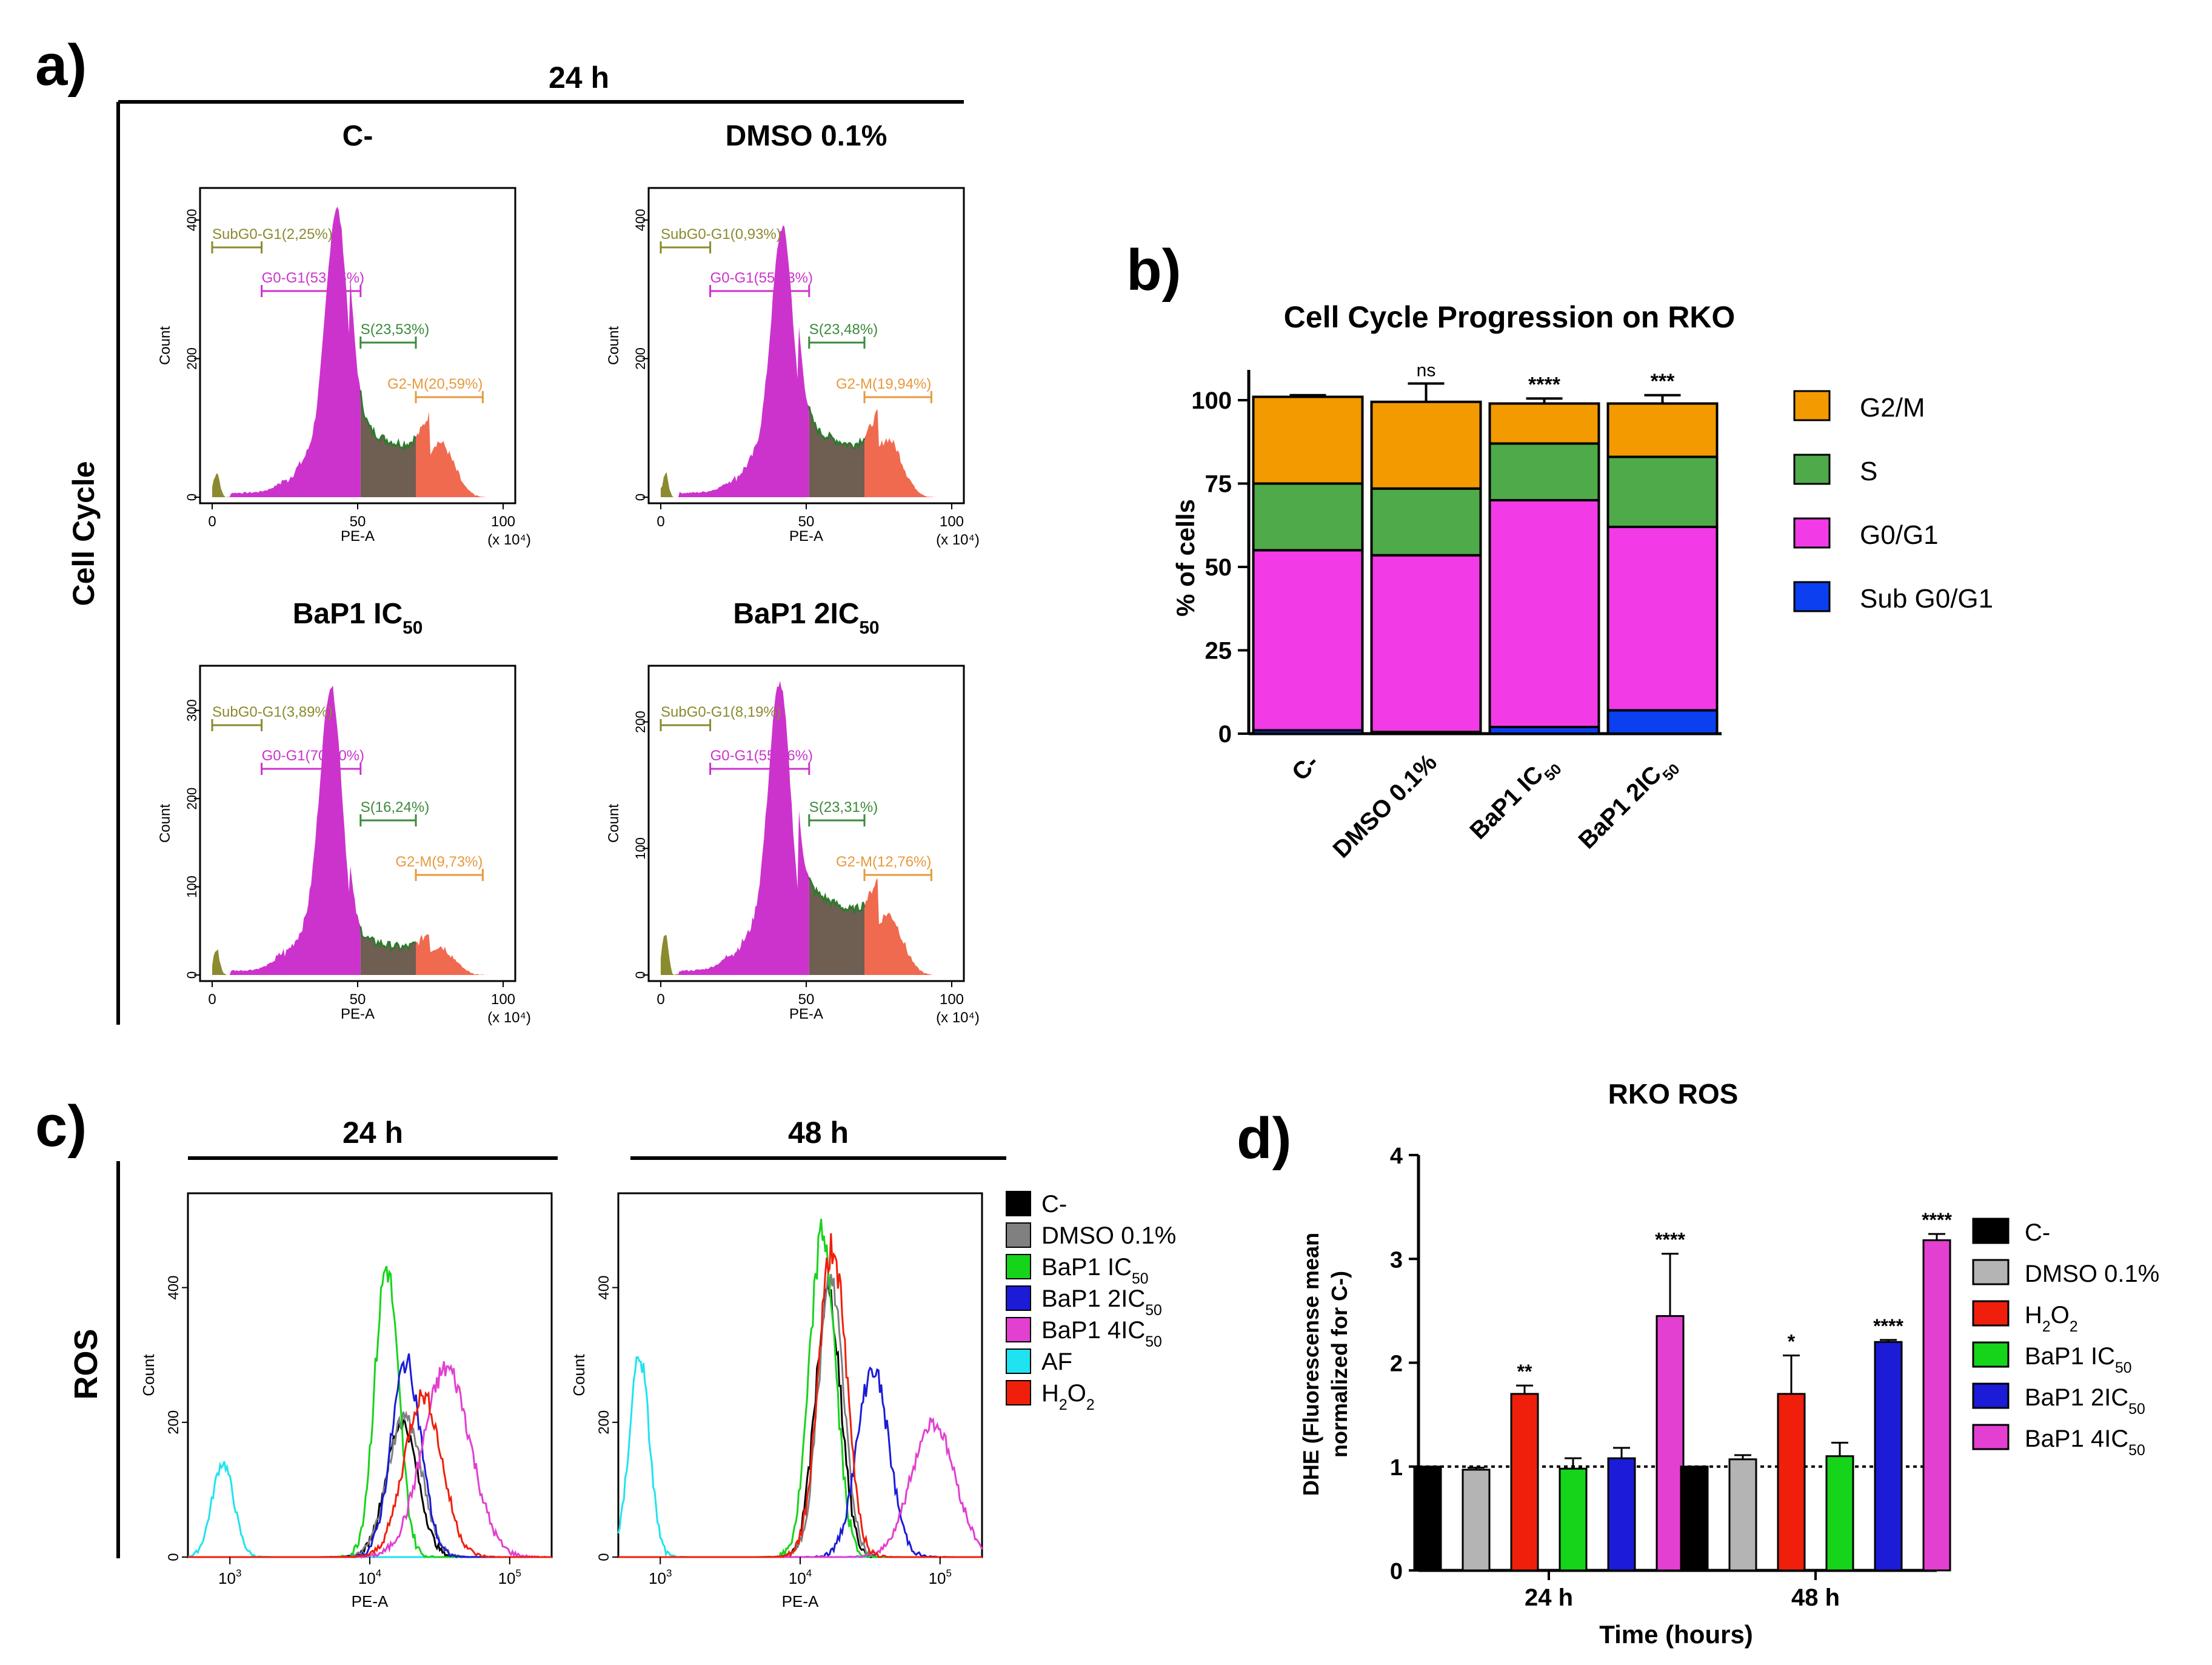  Describe the element at coordinates (61, 1126) in the screenshot. I see `panel-label-c: c)` at that location.